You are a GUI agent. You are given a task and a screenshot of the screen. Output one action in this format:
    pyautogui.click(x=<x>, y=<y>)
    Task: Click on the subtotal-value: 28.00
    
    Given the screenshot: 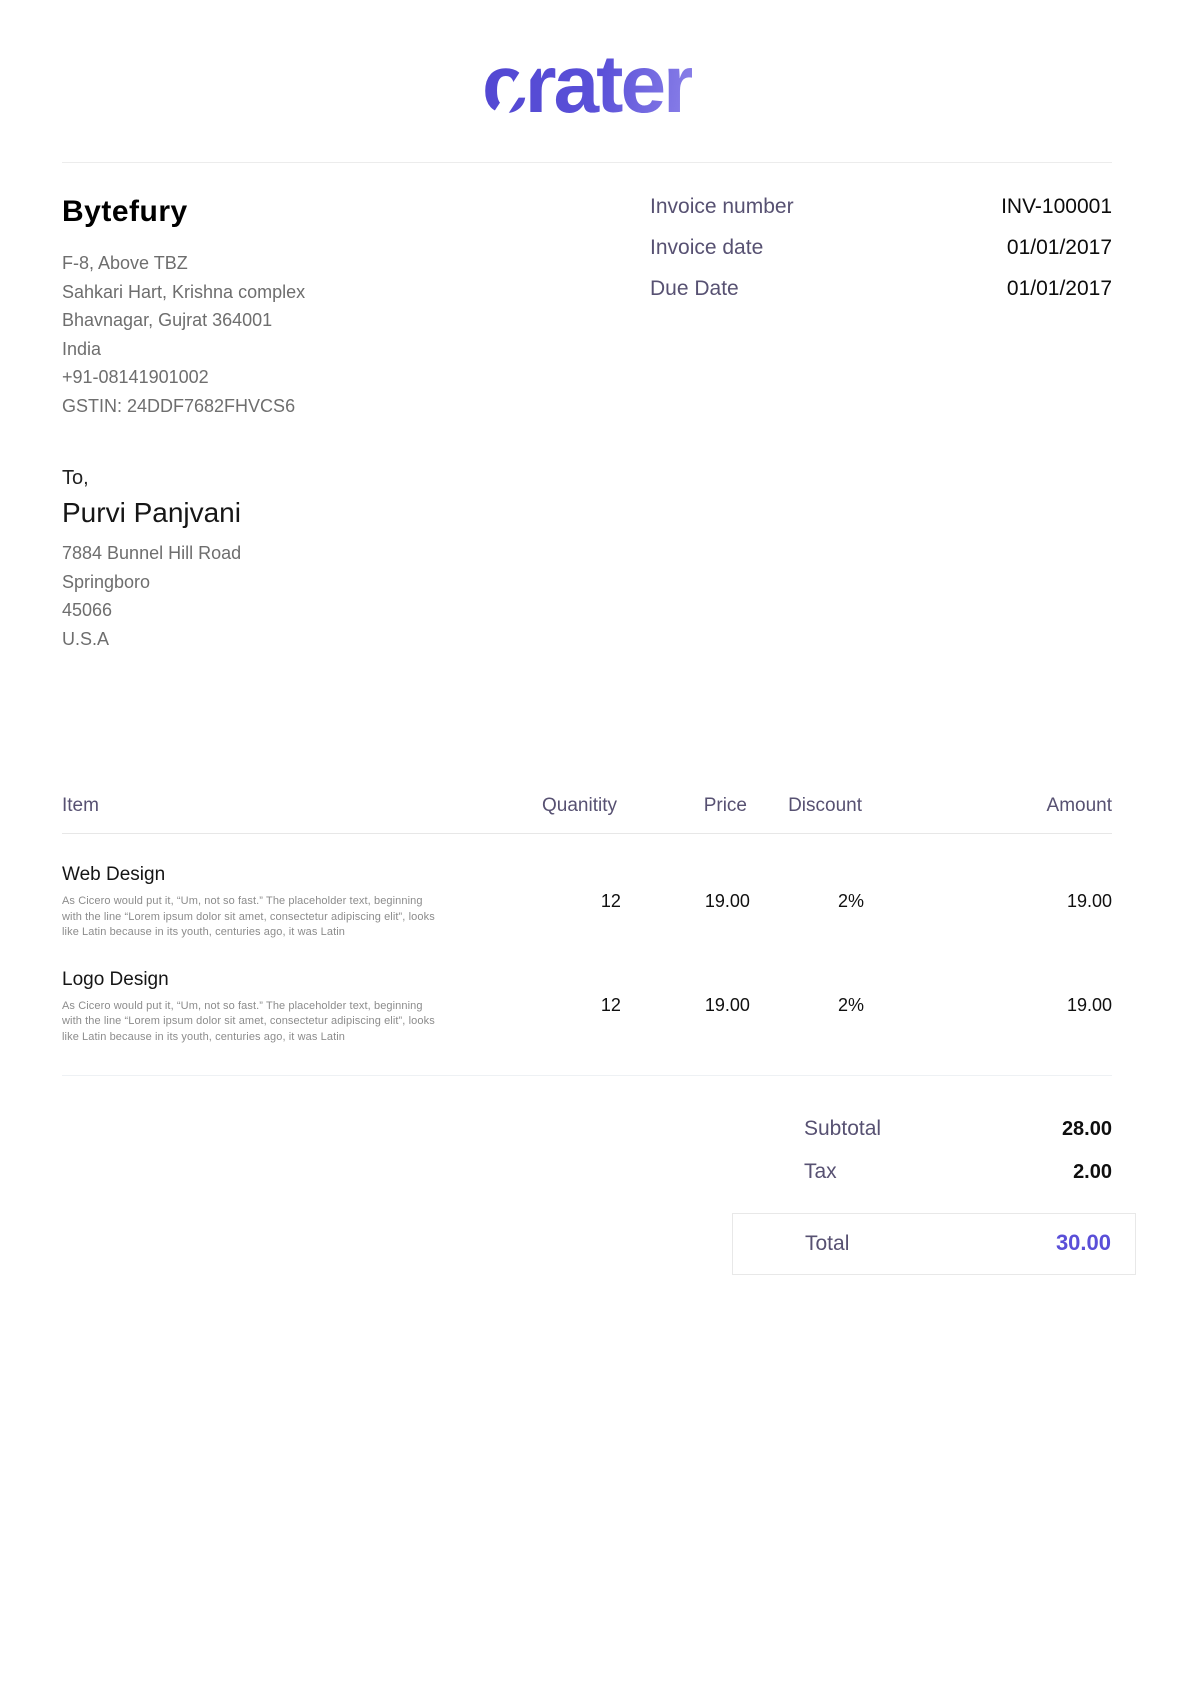 What is the action you would take?
    pyautogui.click(x=1086, y=1129)
    